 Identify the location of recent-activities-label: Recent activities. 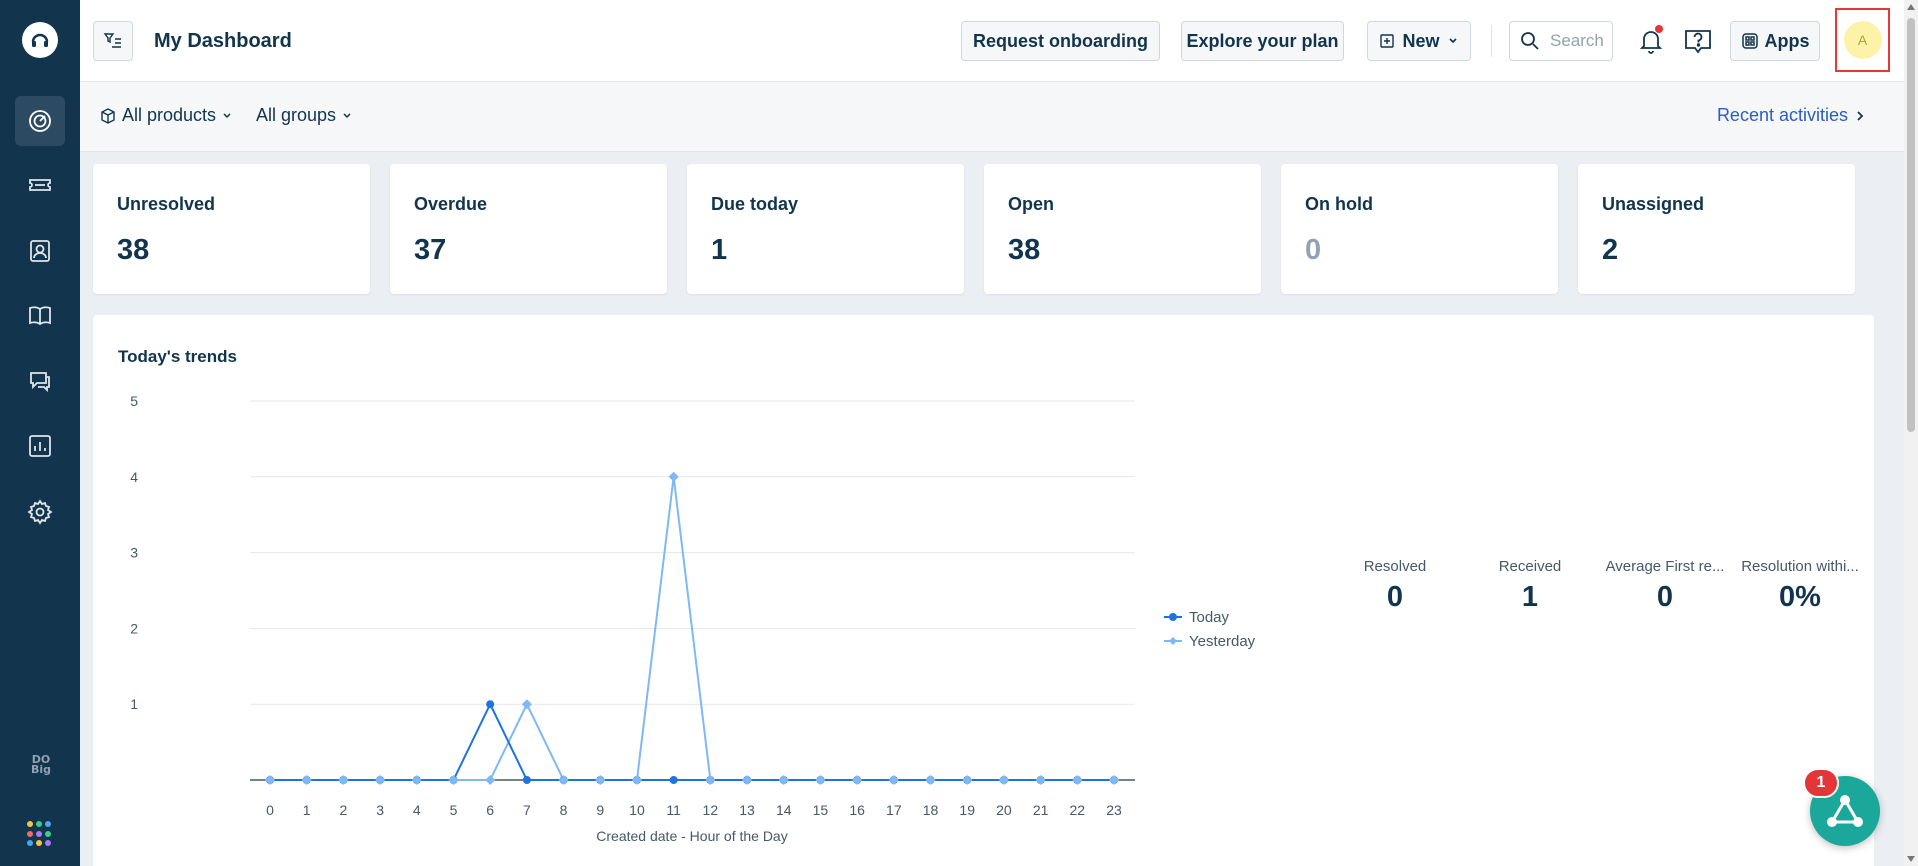
(1782, 115).